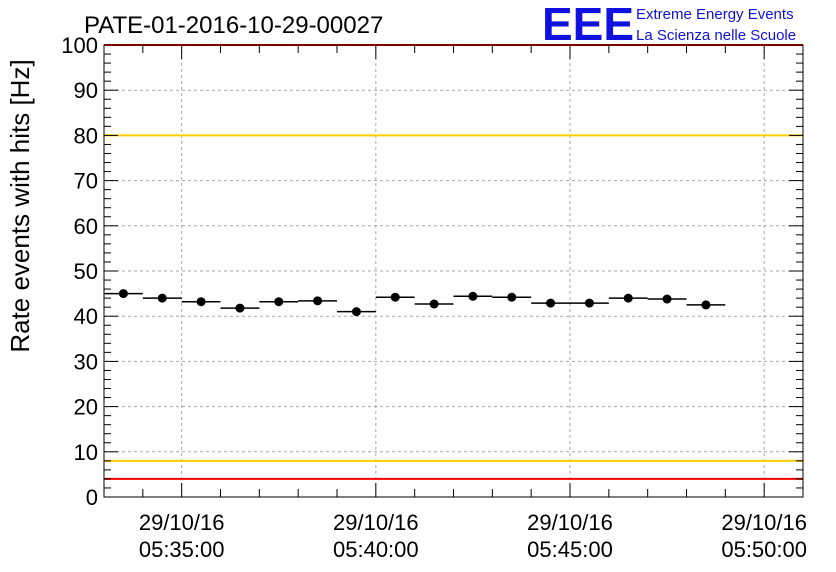  What do you see at coordinates (415, 303) in the screenshot?
I see `data-points` at bounding box center [415, 303].